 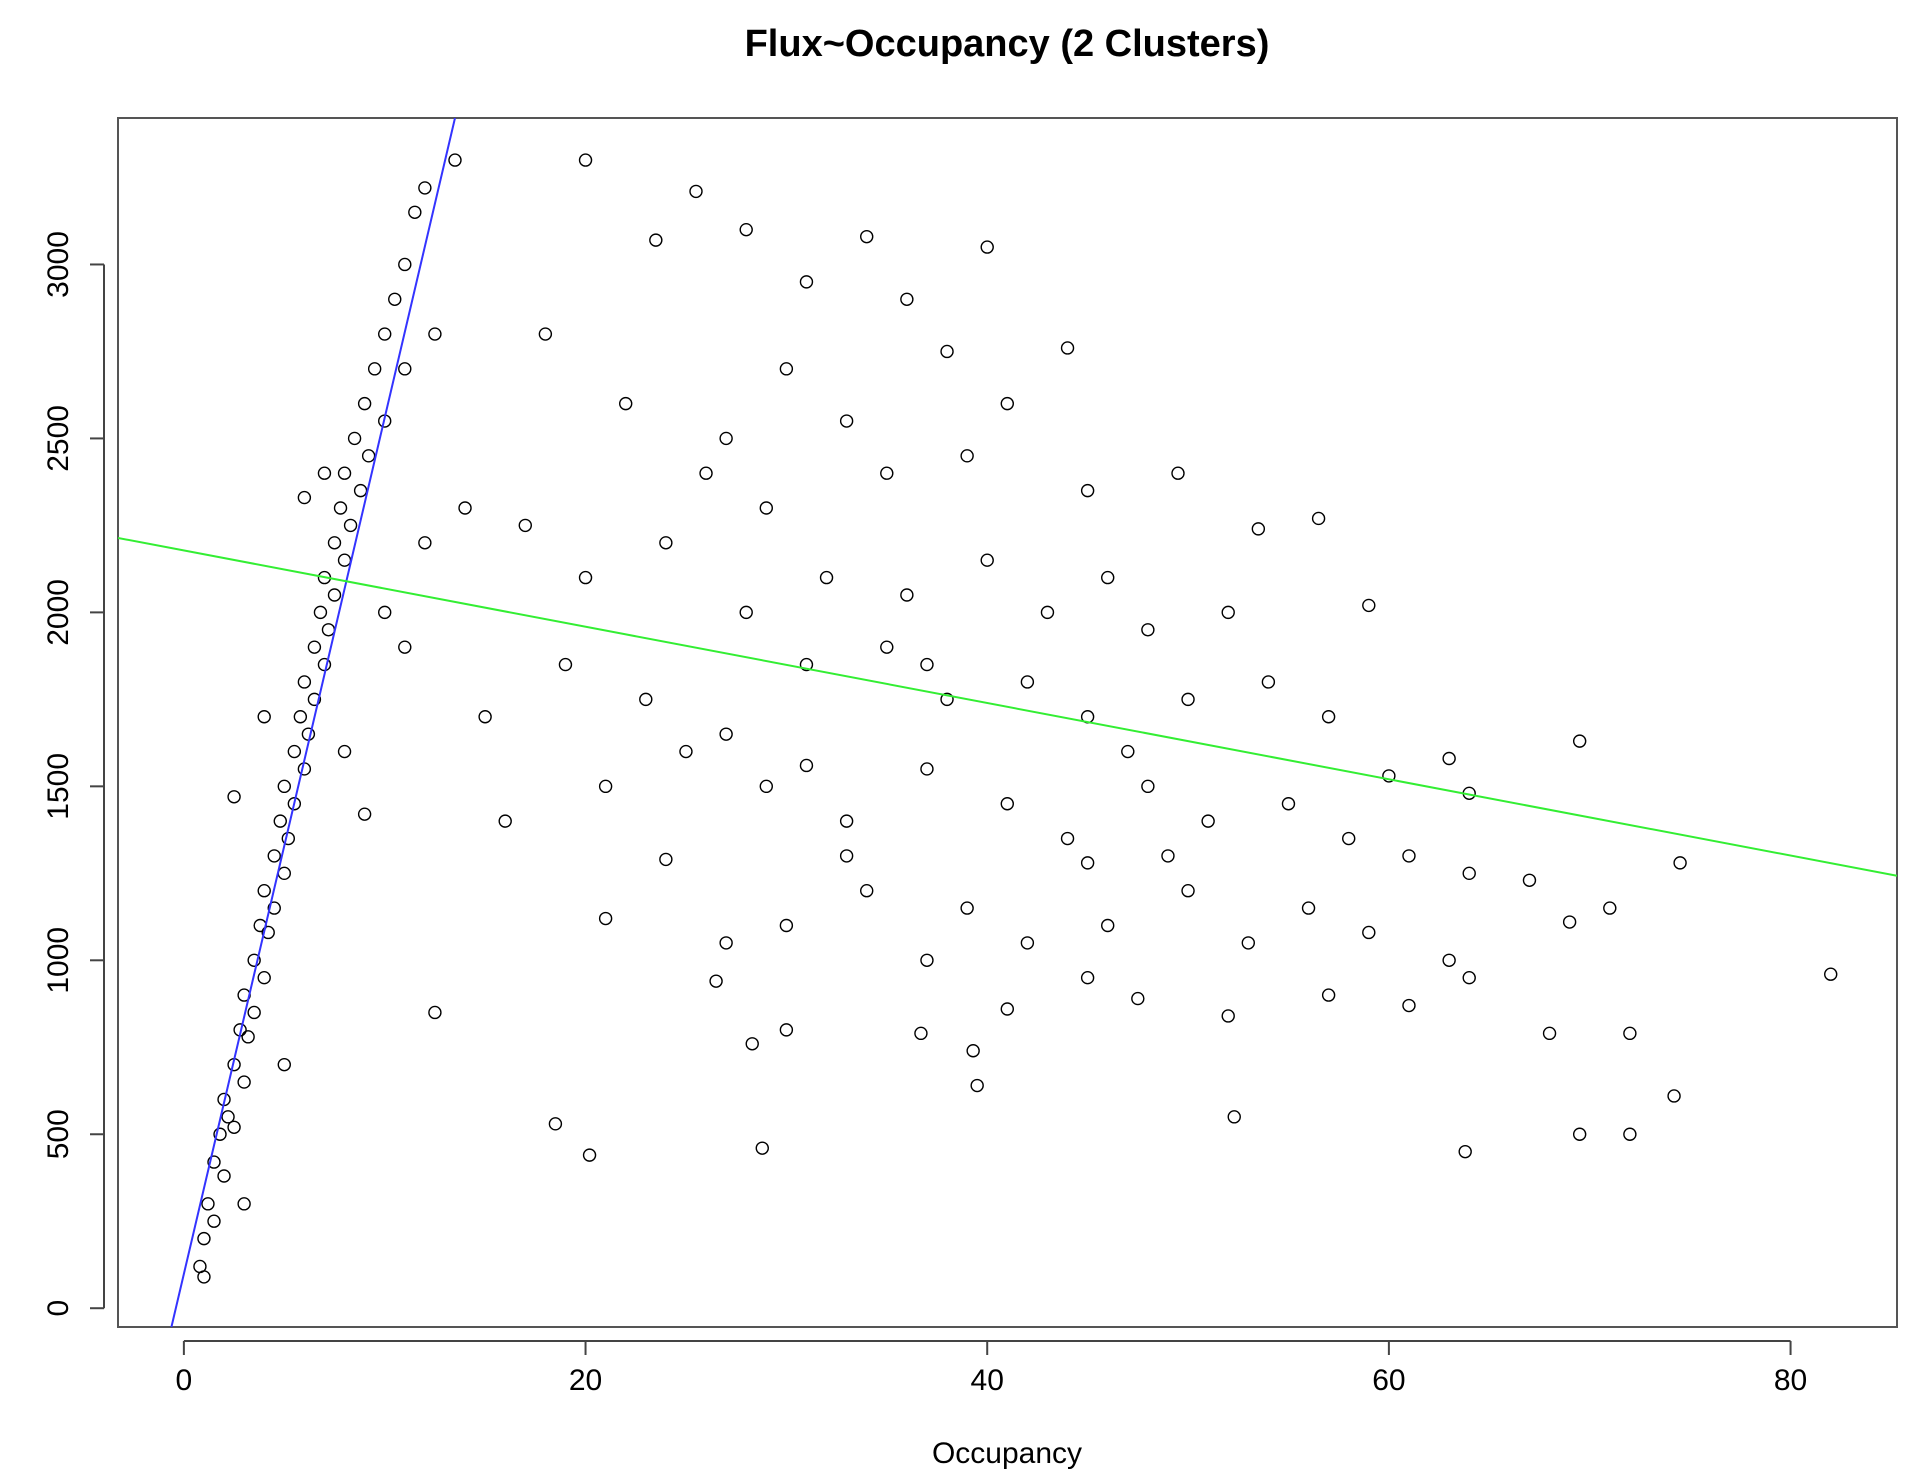 What do you see at coordinates (987, 1380) in the screenshot?
I see `x-tick-label: 40` at bounding box center [987, 1380].